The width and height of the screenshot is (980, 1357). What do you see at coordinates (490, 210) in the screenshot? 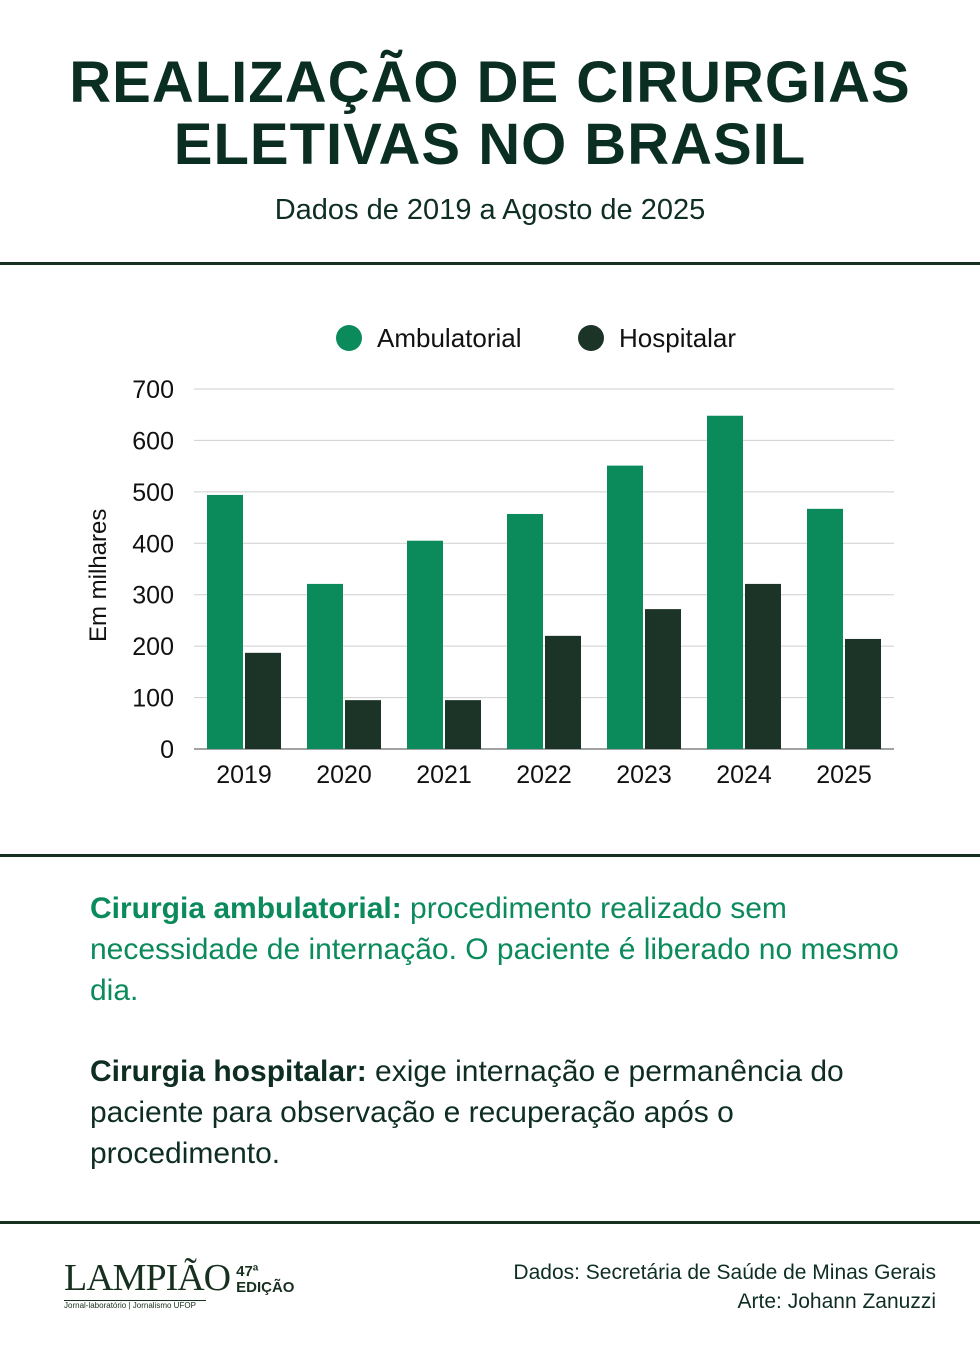
I see `subtitle: Dados de 2019 a Agosto de 2025` at bounding box center [490, 210].